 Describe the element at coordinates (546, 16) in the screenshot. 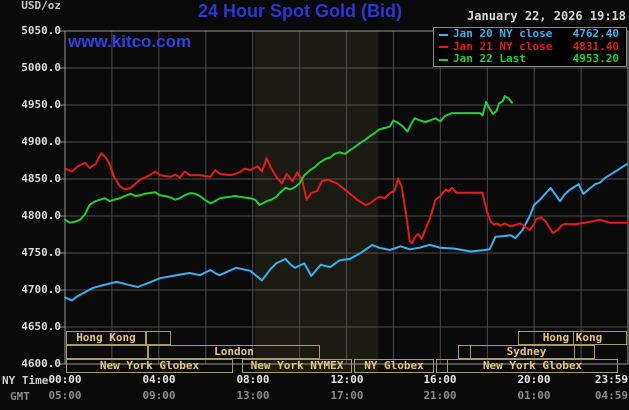

I see `chart-datetime: January 22, 2026 19:18` at that location.